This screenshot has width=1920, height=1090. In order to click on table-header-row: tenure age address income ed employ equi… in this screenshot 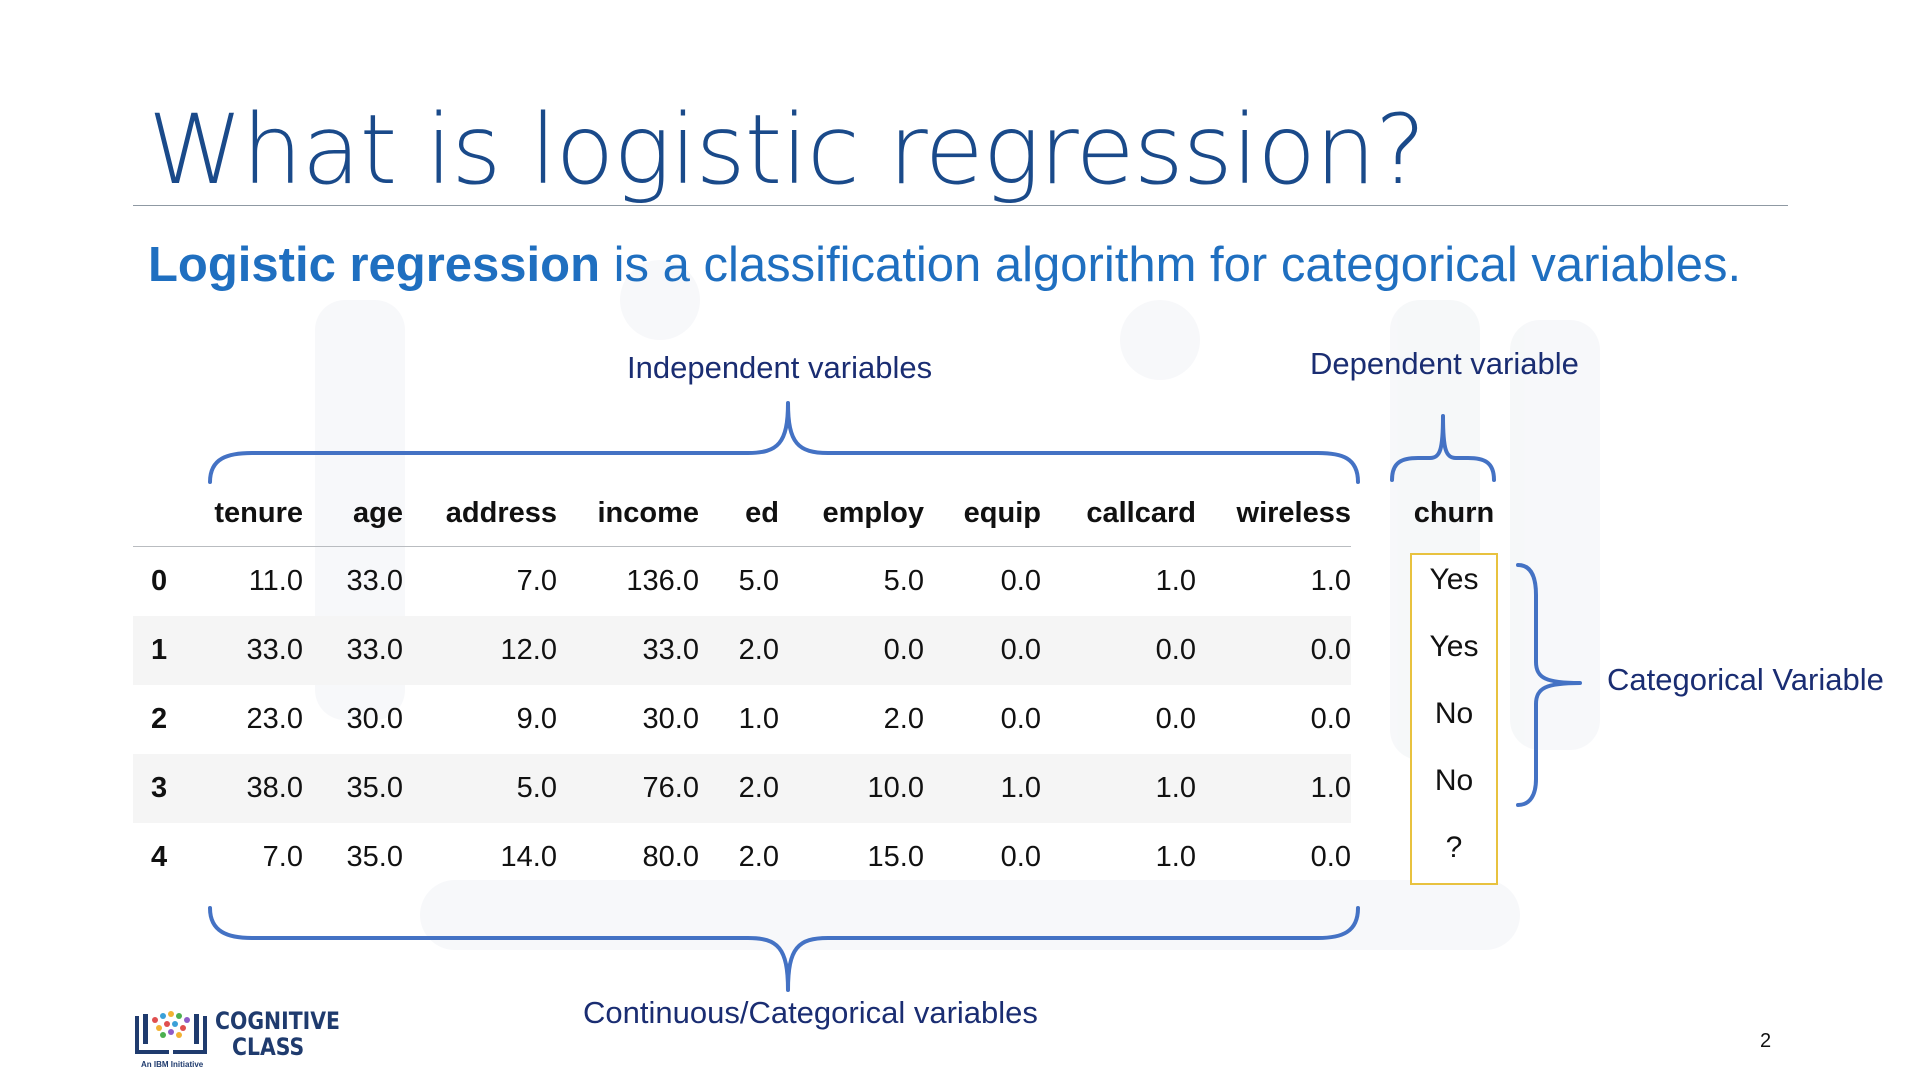, I will do `click(742, 513)`.